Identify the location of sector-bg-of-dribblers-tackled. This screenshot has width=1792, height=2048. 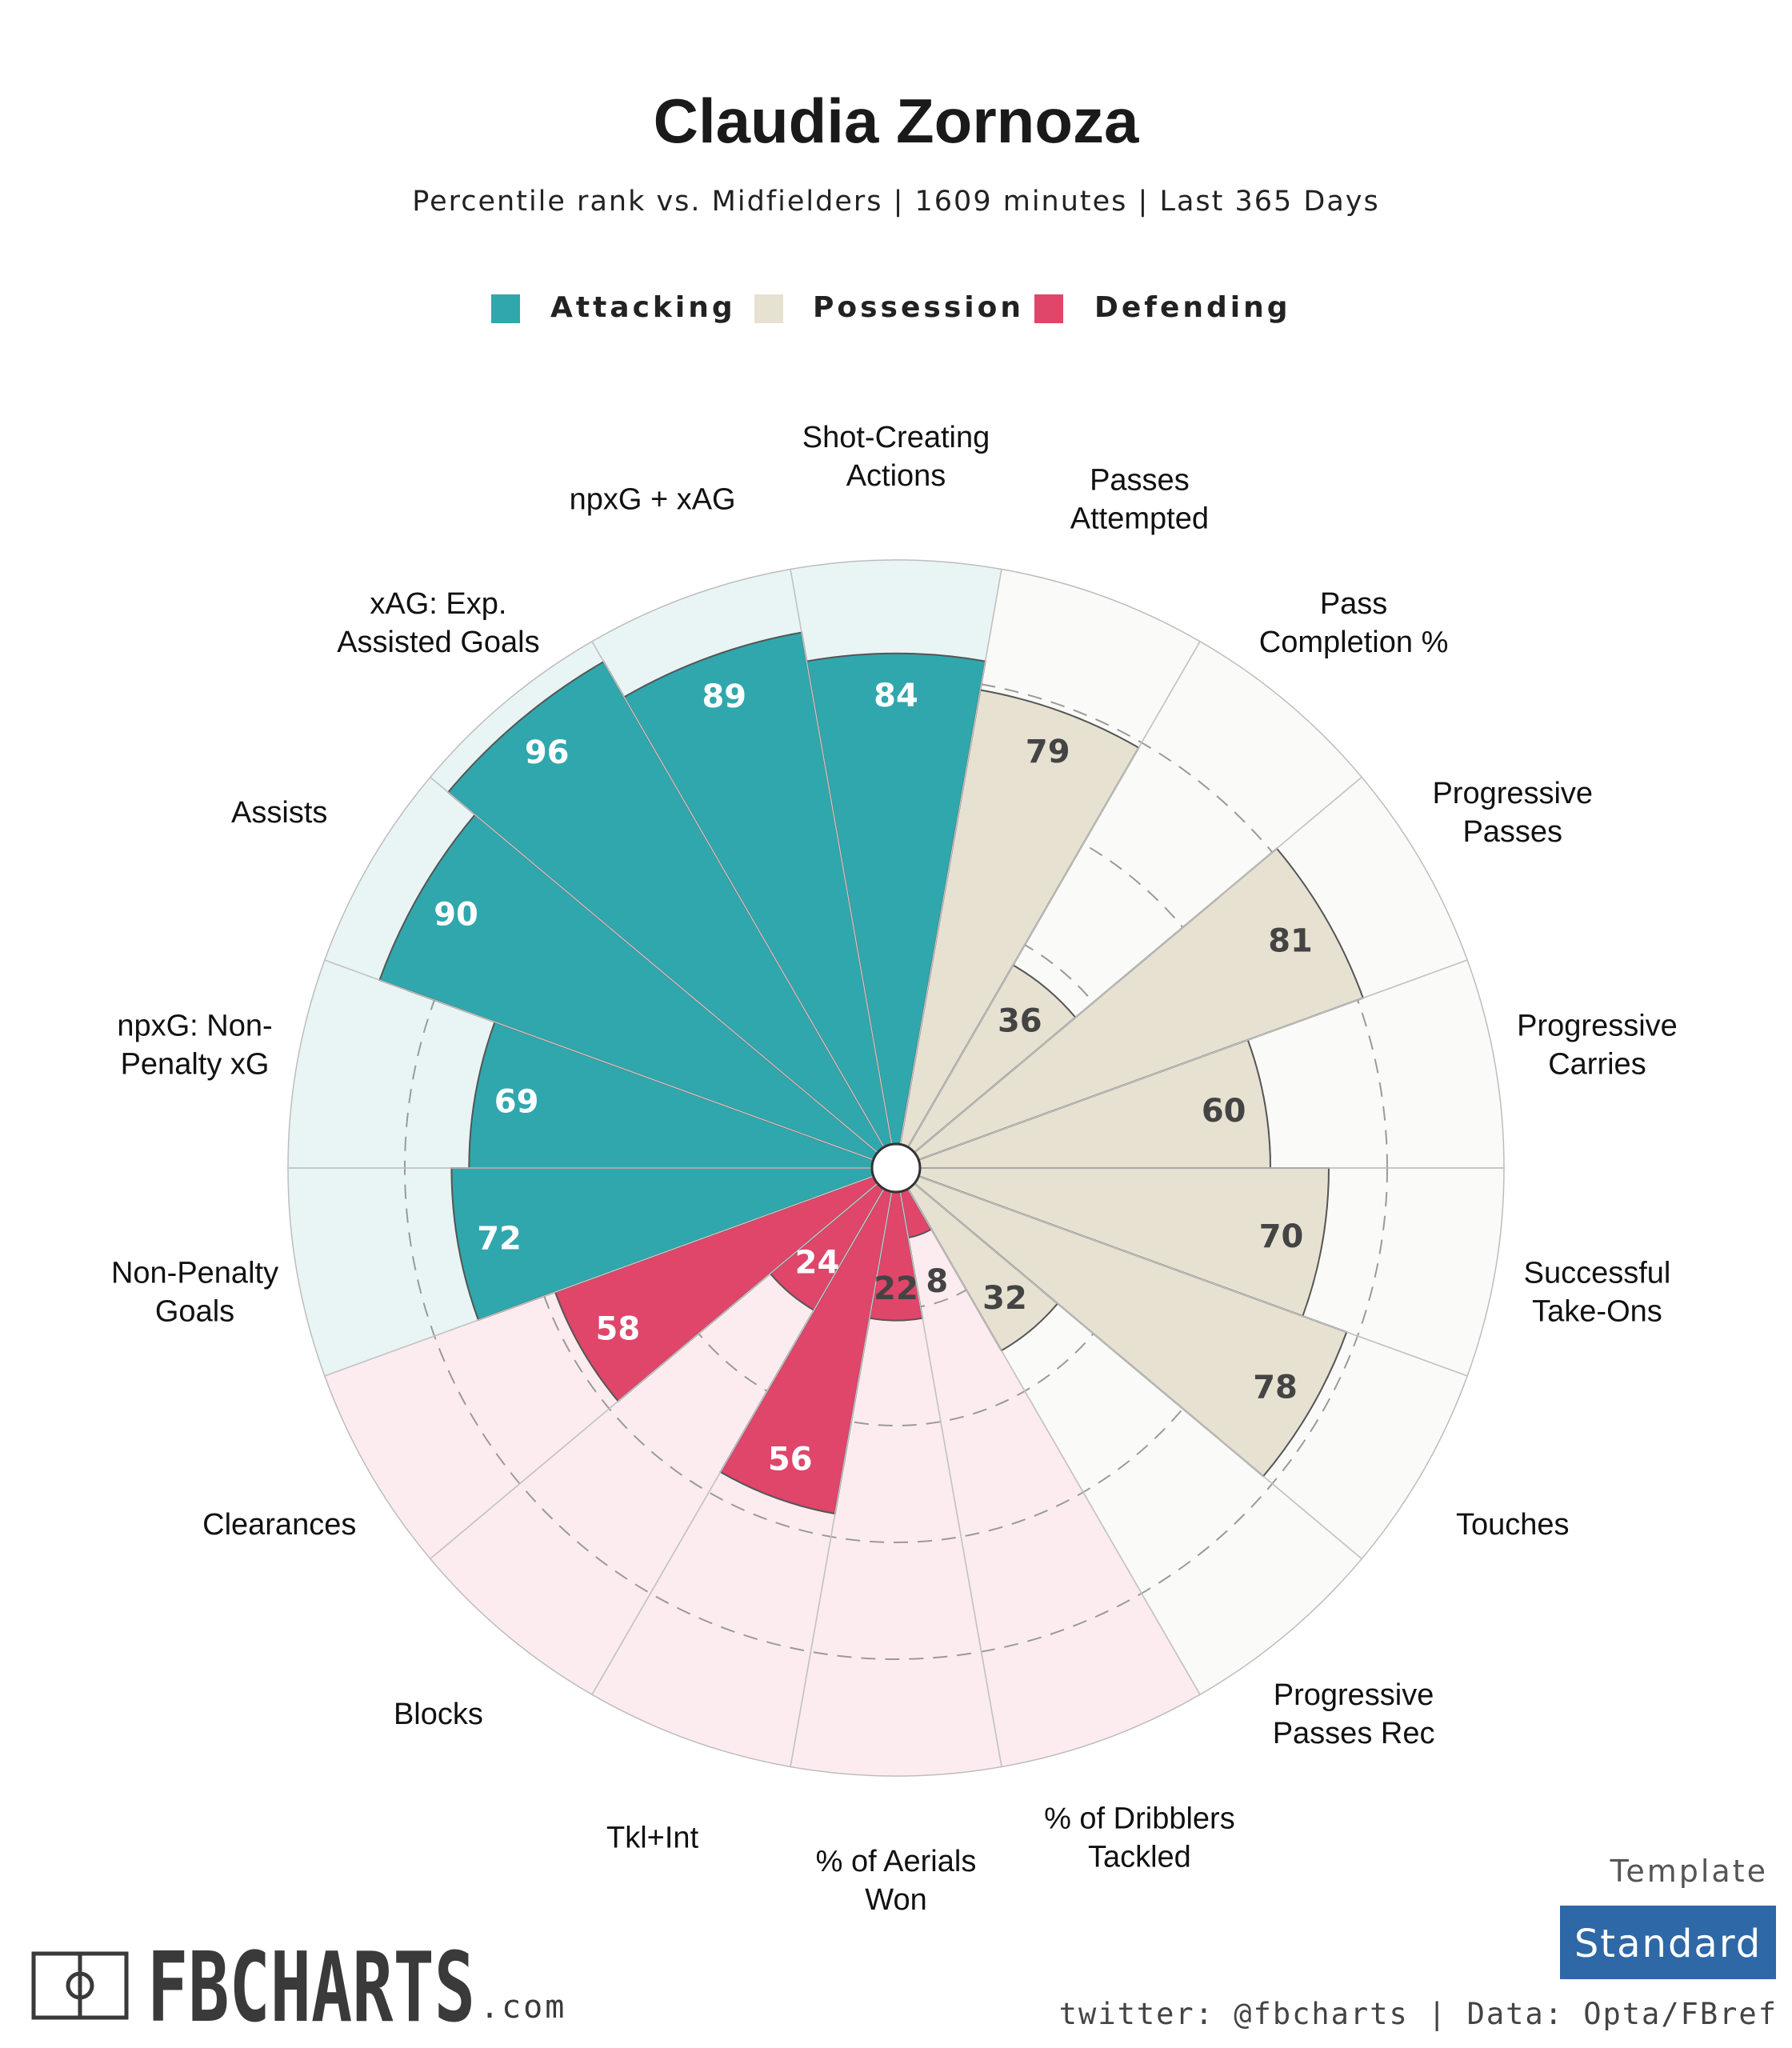
(1048, 1467).